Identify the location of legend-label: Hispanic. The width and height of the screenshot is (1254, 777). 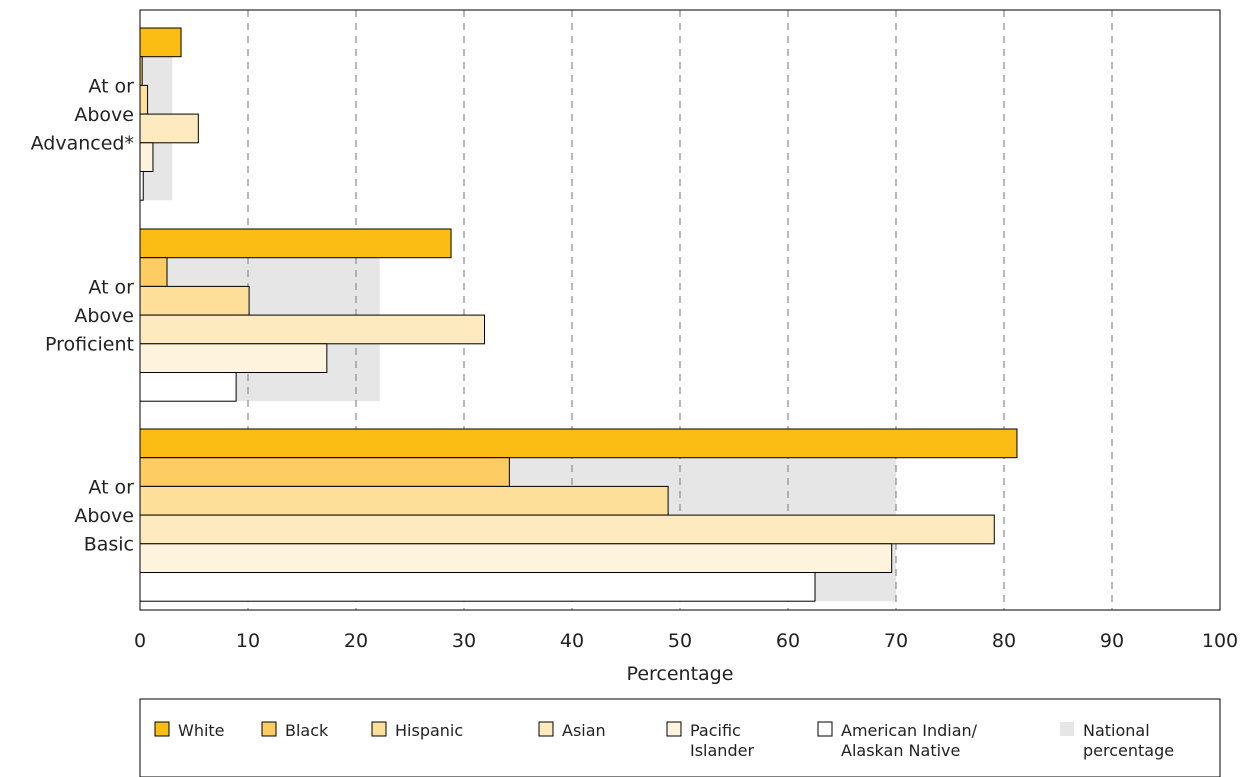
(429, 730).